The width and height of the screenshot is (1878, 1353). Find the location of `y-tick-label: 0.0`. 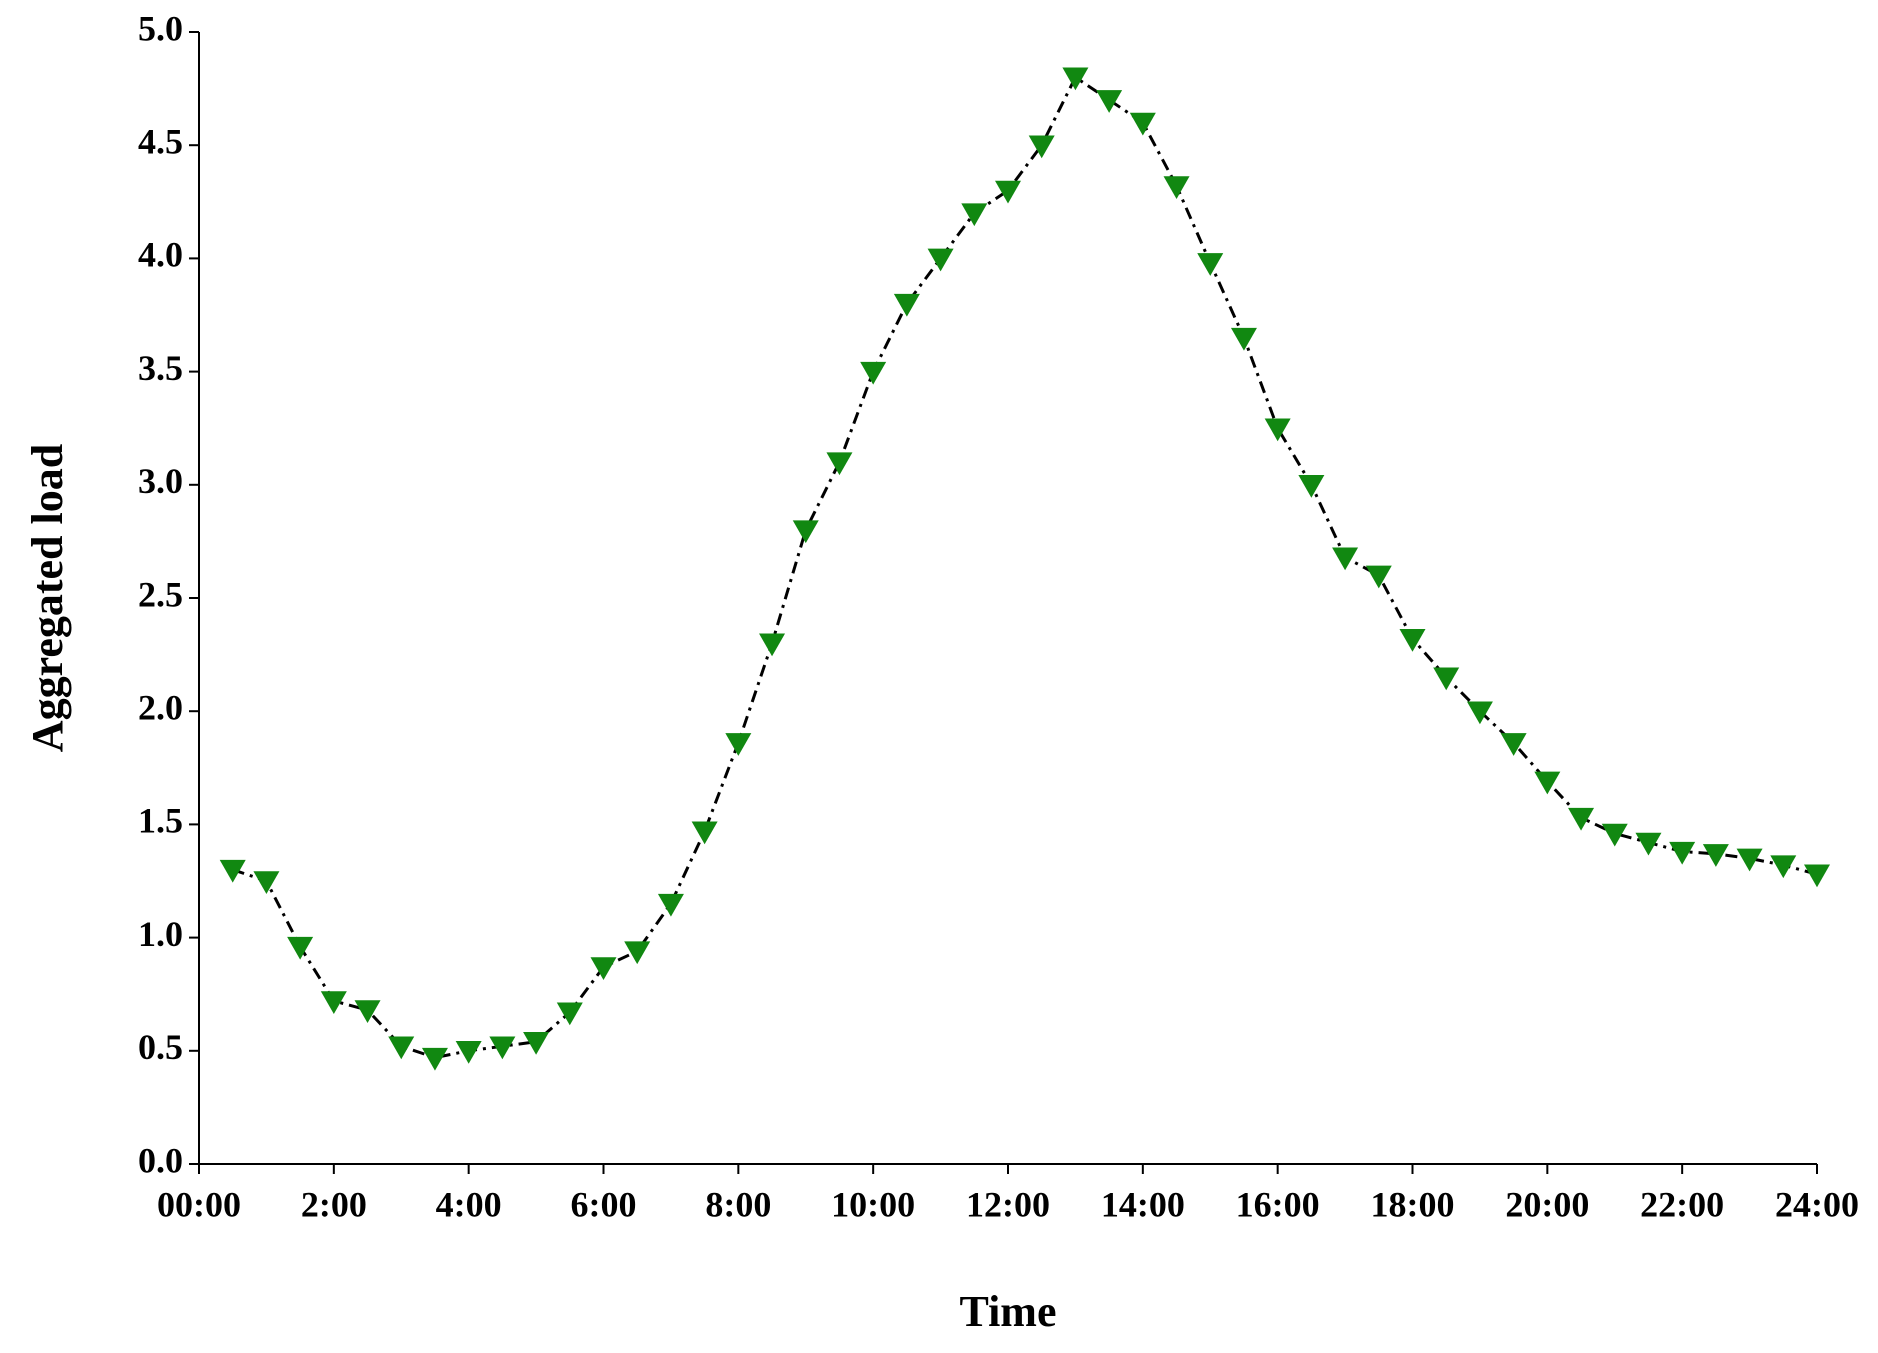

y-tick-label: 0.0 is located at coordinates (160, 1160).